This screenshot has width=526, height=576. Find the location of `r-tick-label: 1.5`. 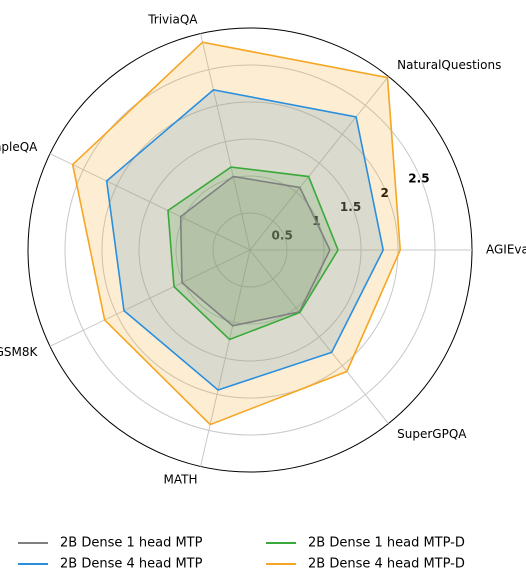

r-tick-label: 1.5 is located at coordinates (350, 207).